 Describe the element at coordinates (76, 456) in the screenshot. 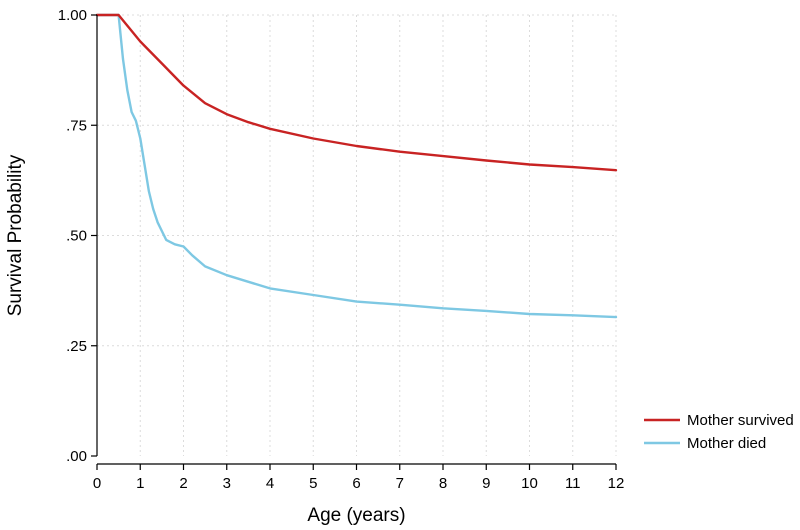

I see `y-tick-label: .00` at that location.